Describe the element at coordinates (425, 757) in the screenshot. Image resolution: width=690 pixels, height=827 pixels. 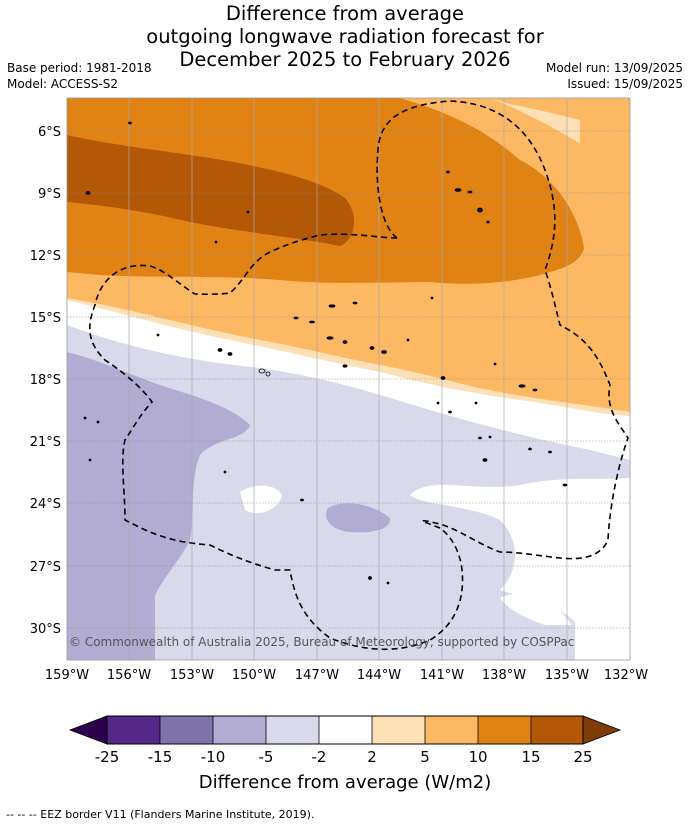
I see `colorbar-tick: 5` at that location.